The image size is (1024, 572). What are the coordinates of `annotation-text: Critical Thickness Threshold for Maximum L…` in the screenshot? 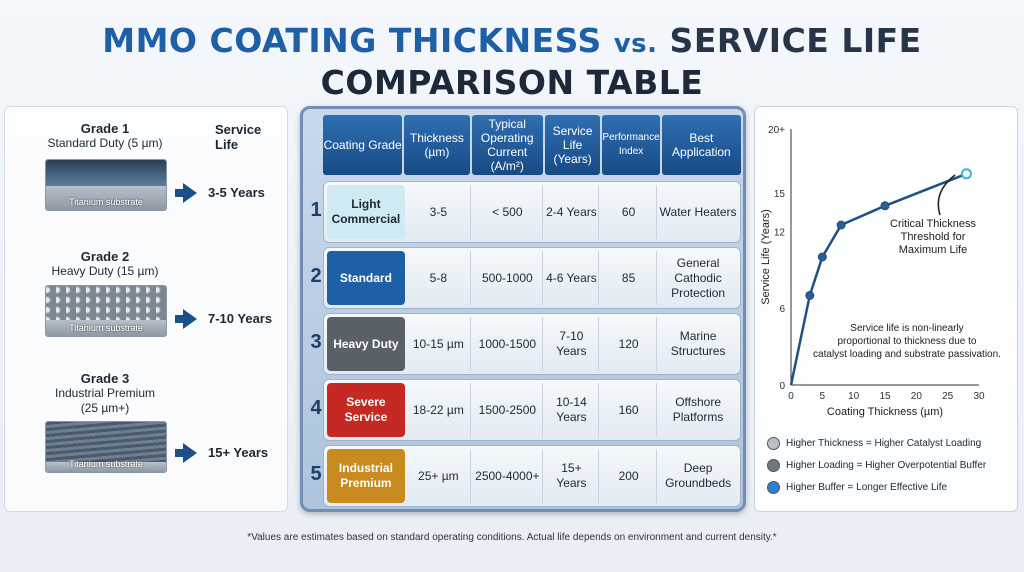 It's located at (933, 237).